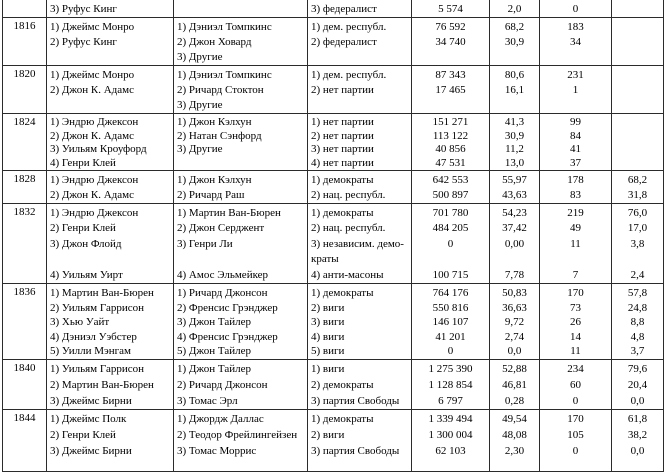 This screenshot has height=472, width=667. Describe the element at coordinates (349, 27) in the screenshot. I see `party-line: 1) дем. республ.` at that location.